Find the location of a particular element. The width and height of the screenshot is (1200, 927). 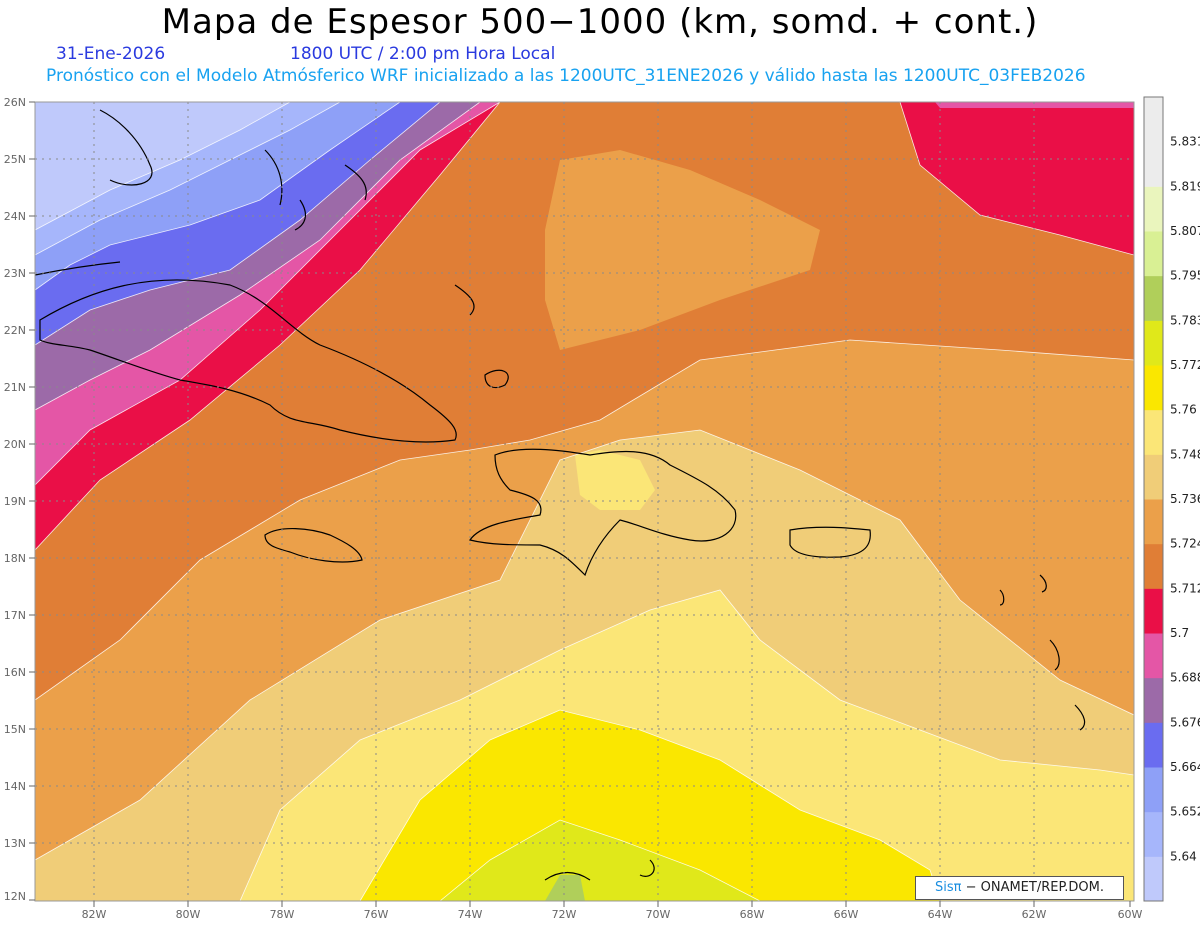

lat-label: 19N is located at coordinates (15, 501).